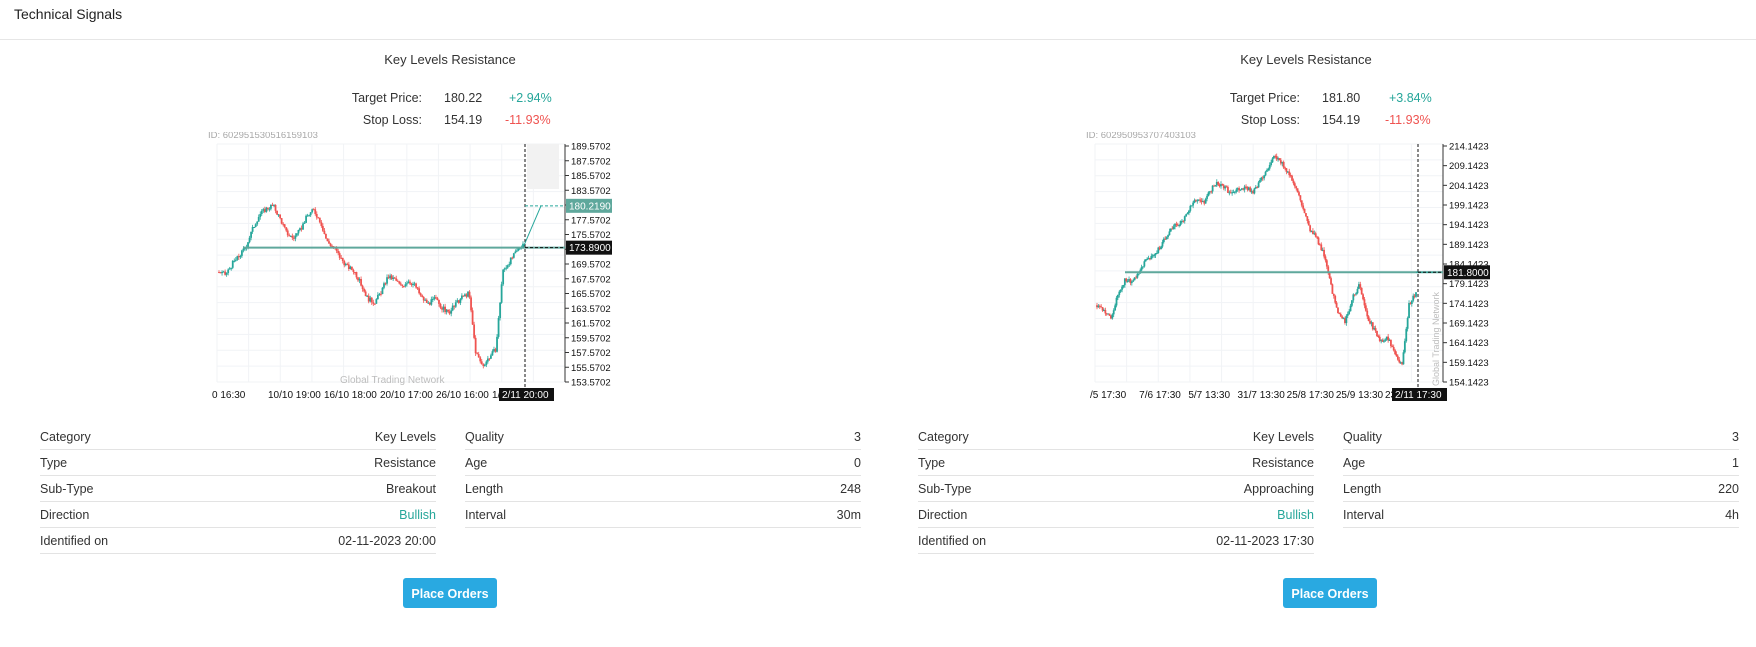  Describe the element at coordinates (463, 98) in the screenshot. I see `target-price-value: 180.22` at that location.